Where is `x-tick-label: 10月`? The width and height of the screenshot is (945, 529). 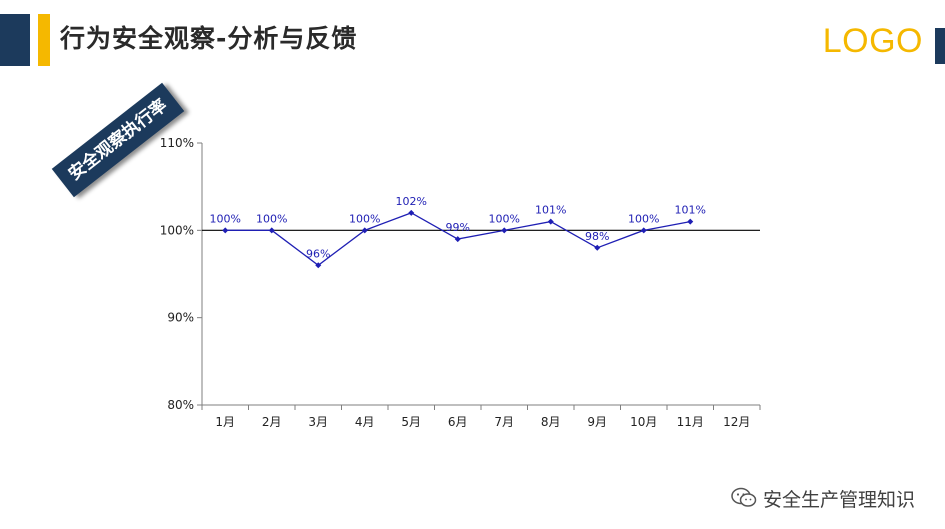 x-tick-label: 10月 is located at coordinates (643, 422).